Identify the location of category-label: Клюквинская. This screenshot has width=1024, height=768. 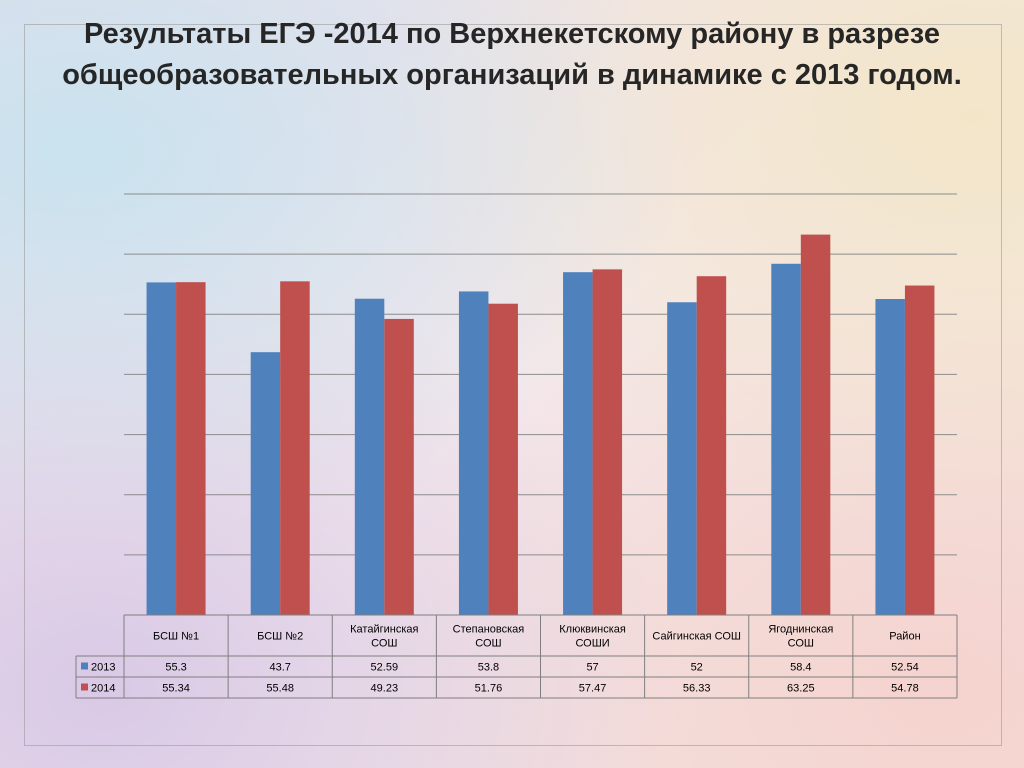
(592, 630).